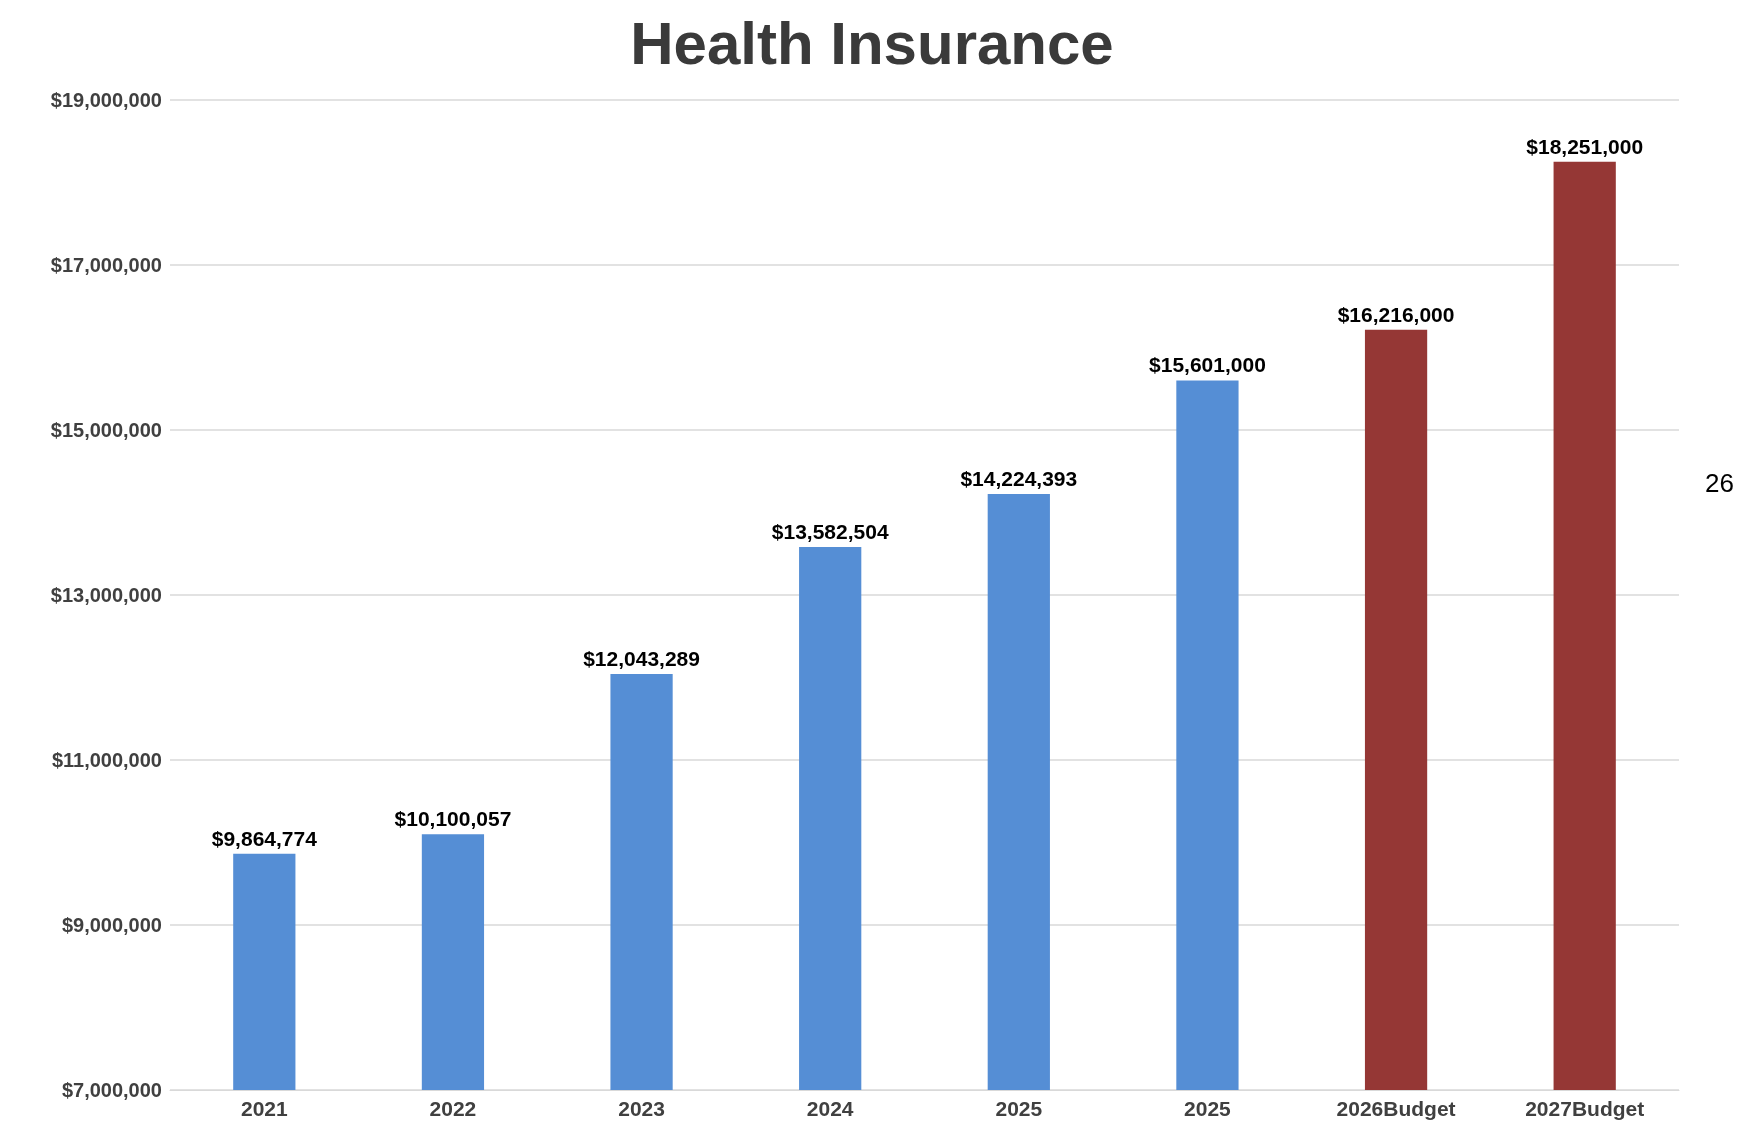 This screenshot has height=1145, width=1744. What do you see at coordinates (453, 819) in the screenshot?
I see `data-label: $10,100,057` at bounding box center [453, 819].